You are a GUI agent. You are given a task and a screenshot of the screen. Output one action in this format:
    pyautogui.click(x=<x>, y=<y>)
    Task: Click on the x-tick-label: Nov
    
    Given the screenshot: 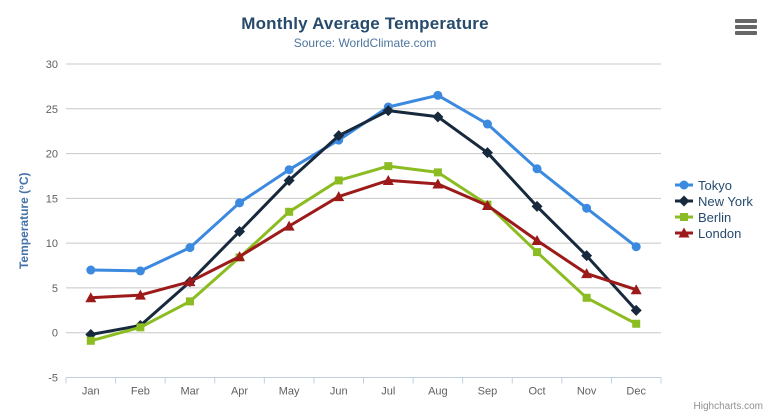 What is the action you would take?
    pyautogui.click(x=587, y=392)
    